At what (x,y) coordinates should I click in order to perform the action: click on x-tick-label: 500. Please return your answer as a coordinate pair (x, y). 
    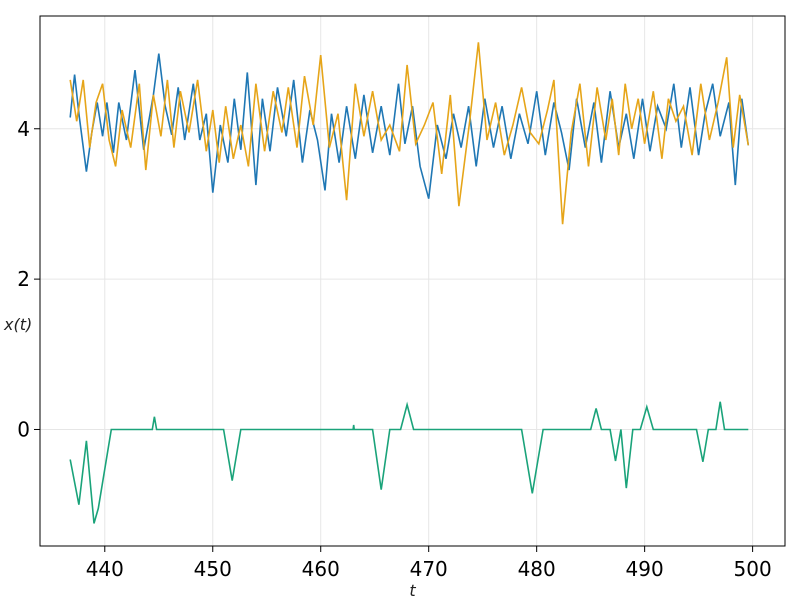
    Looking at the image, I should click on (753, 569).